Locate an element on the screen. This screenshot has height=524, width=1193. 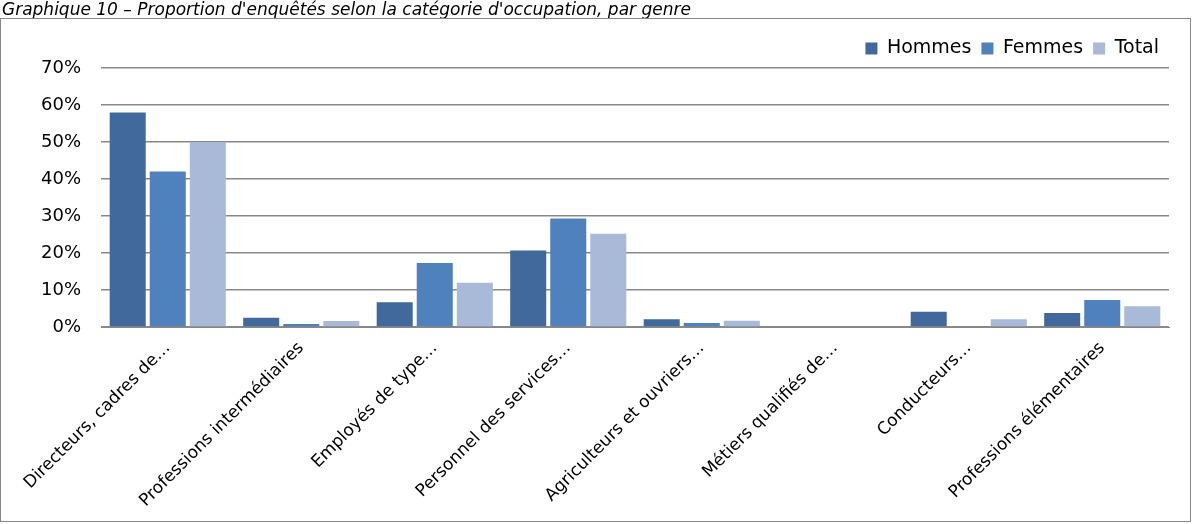
legend-label: Hommes is located at coordinates (929, 46).